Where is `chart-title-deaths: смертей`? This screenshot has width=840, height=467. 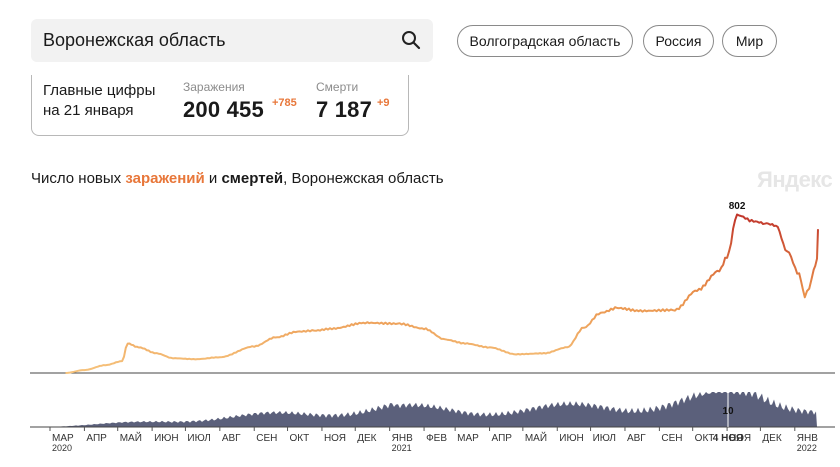 chart-title-deaths: смертей is located at coordinates (252, 178).